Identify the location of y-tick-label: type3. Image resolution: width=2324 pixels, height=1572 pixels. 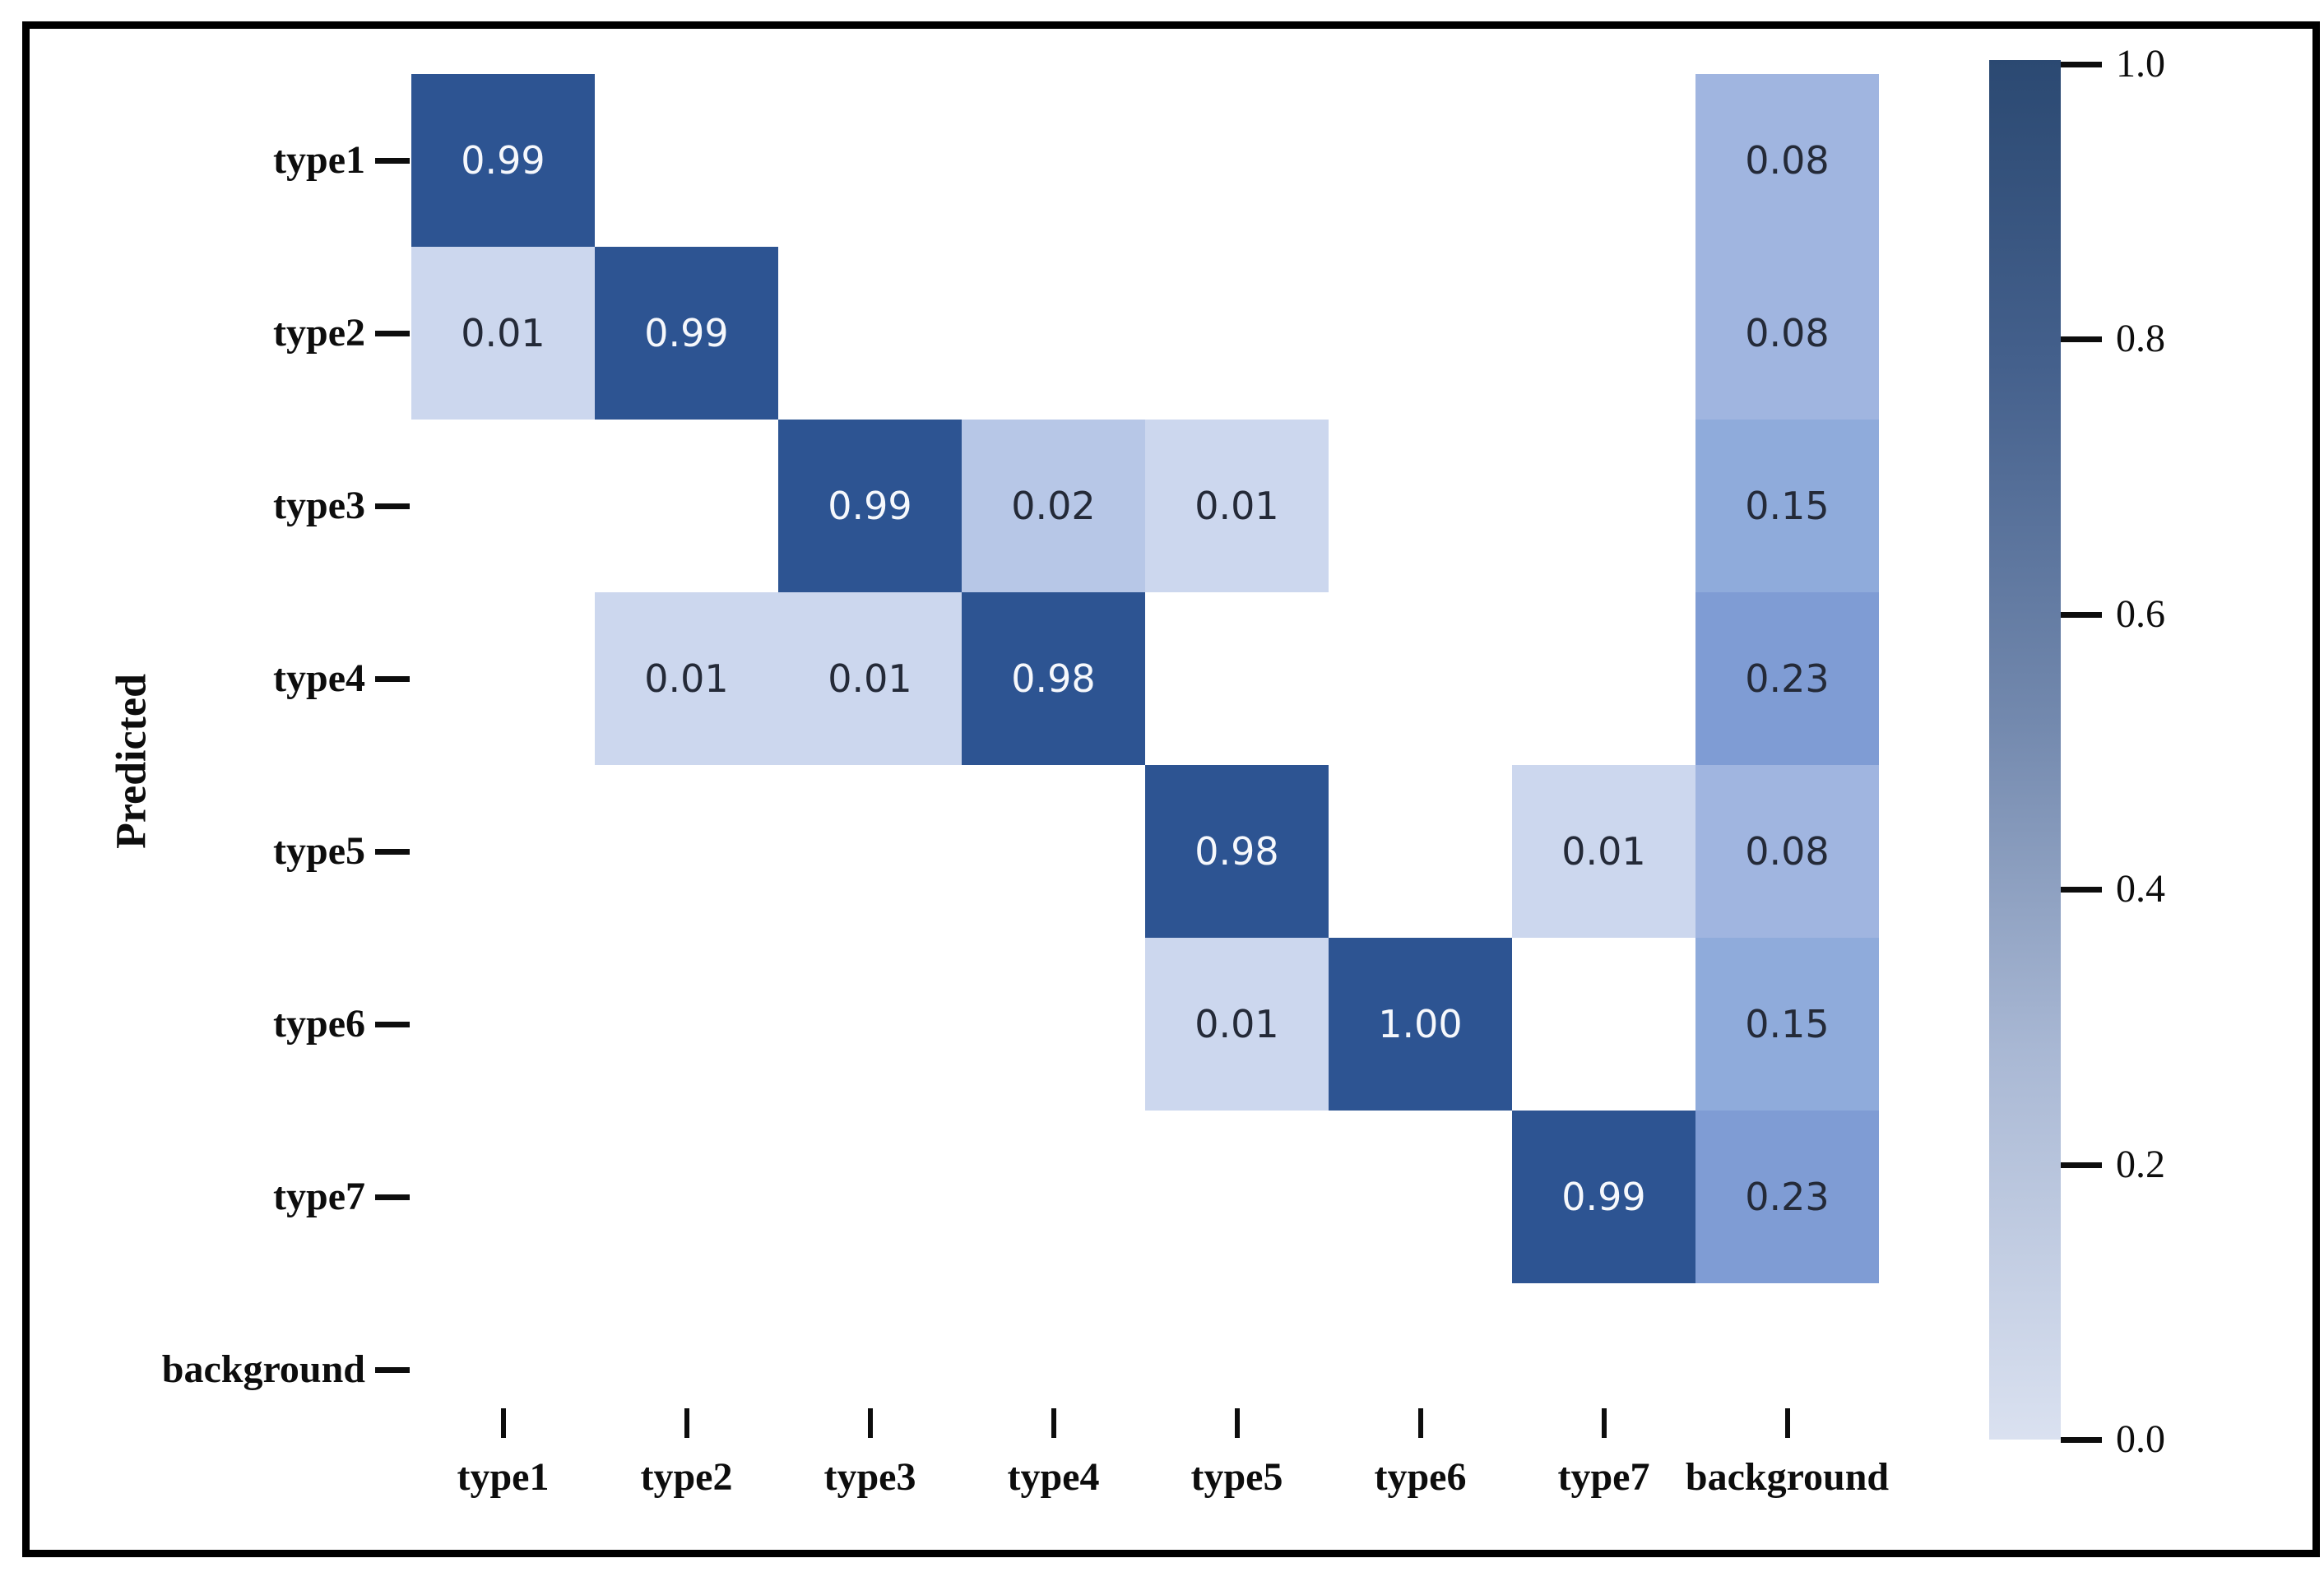
(319, 505).